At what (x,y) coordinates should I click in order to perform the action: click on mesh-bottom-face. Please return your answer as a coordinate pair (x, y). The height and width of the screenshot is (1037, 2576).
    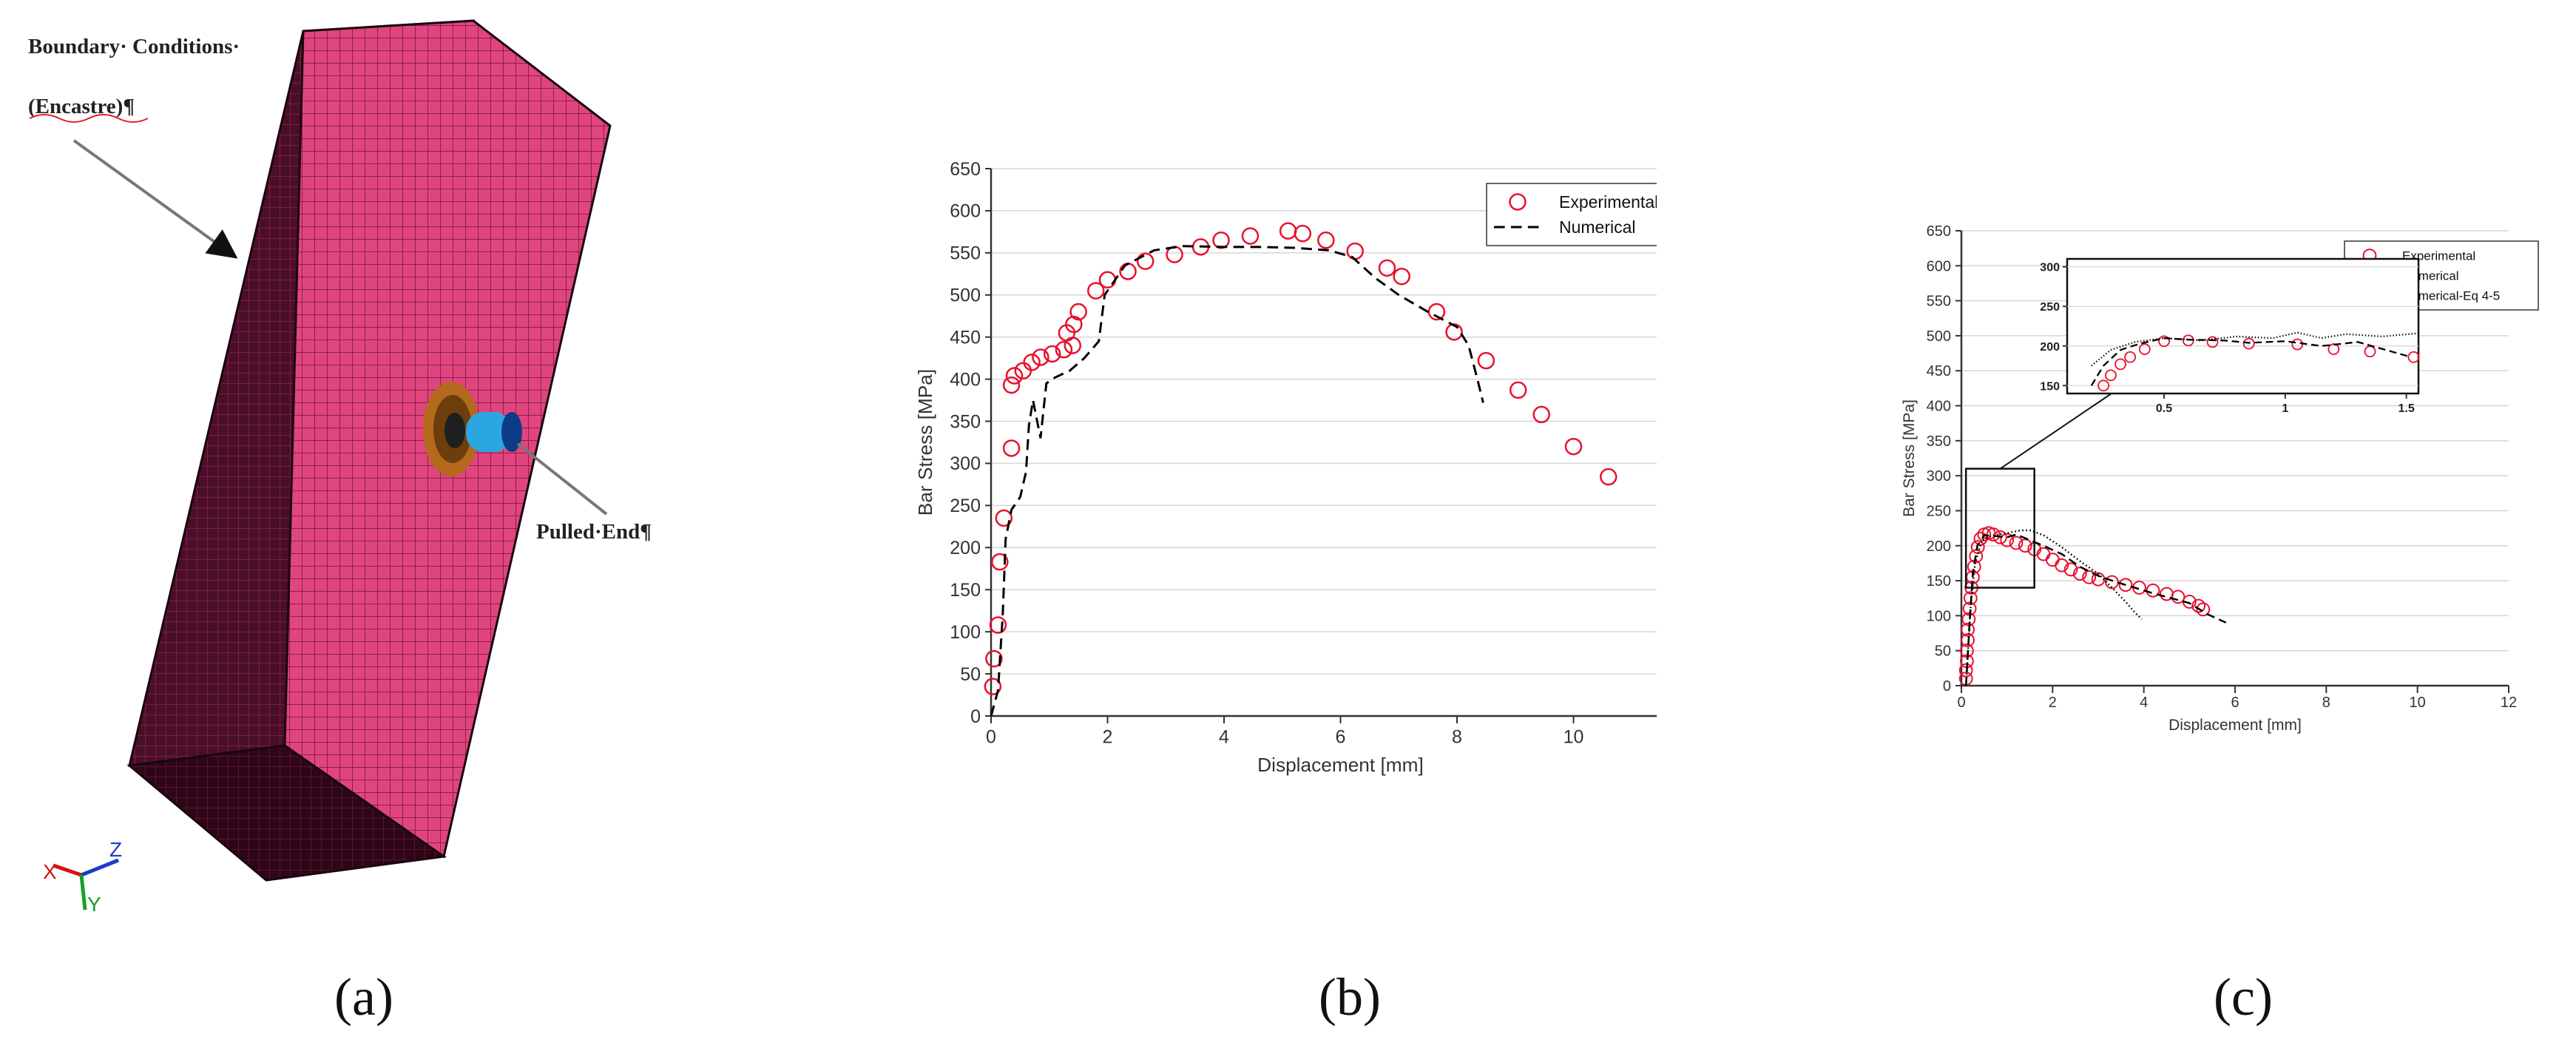
    Looking at the image, I should click on (286, 813).